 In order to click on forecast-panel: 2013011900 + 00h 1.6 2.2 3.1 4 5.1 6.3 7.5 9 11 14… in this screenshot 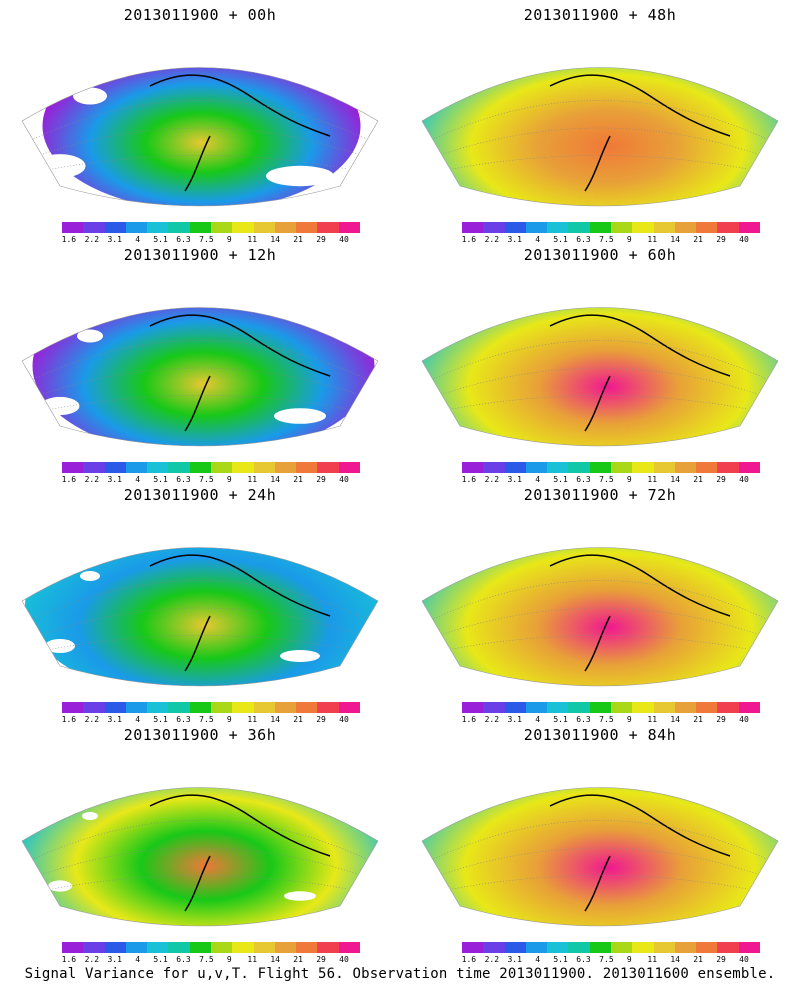, I will do `click(200, 122)`.